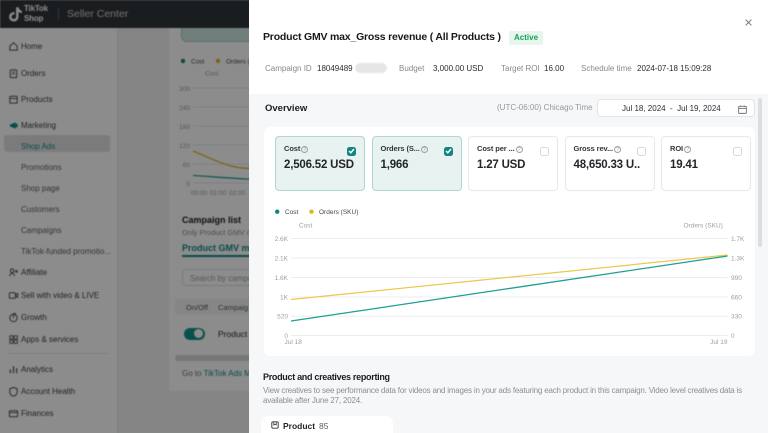  I want to click on svg-text: 660, so click(736, 298).